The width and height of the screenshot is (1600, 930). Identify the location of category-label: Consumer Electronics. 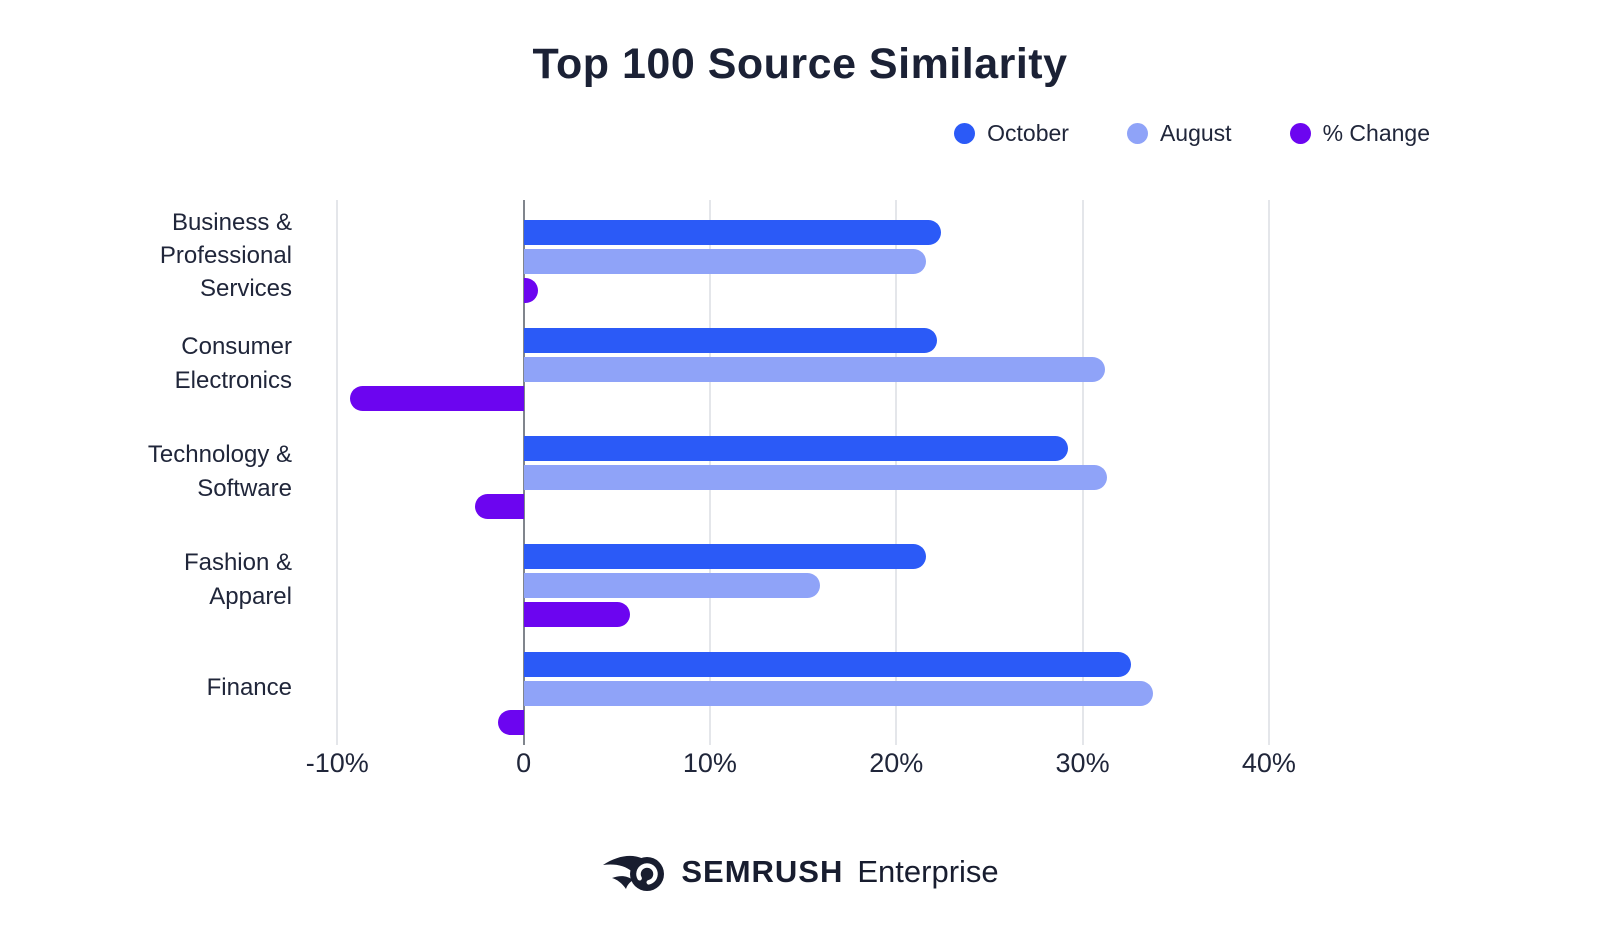
(233, 363).